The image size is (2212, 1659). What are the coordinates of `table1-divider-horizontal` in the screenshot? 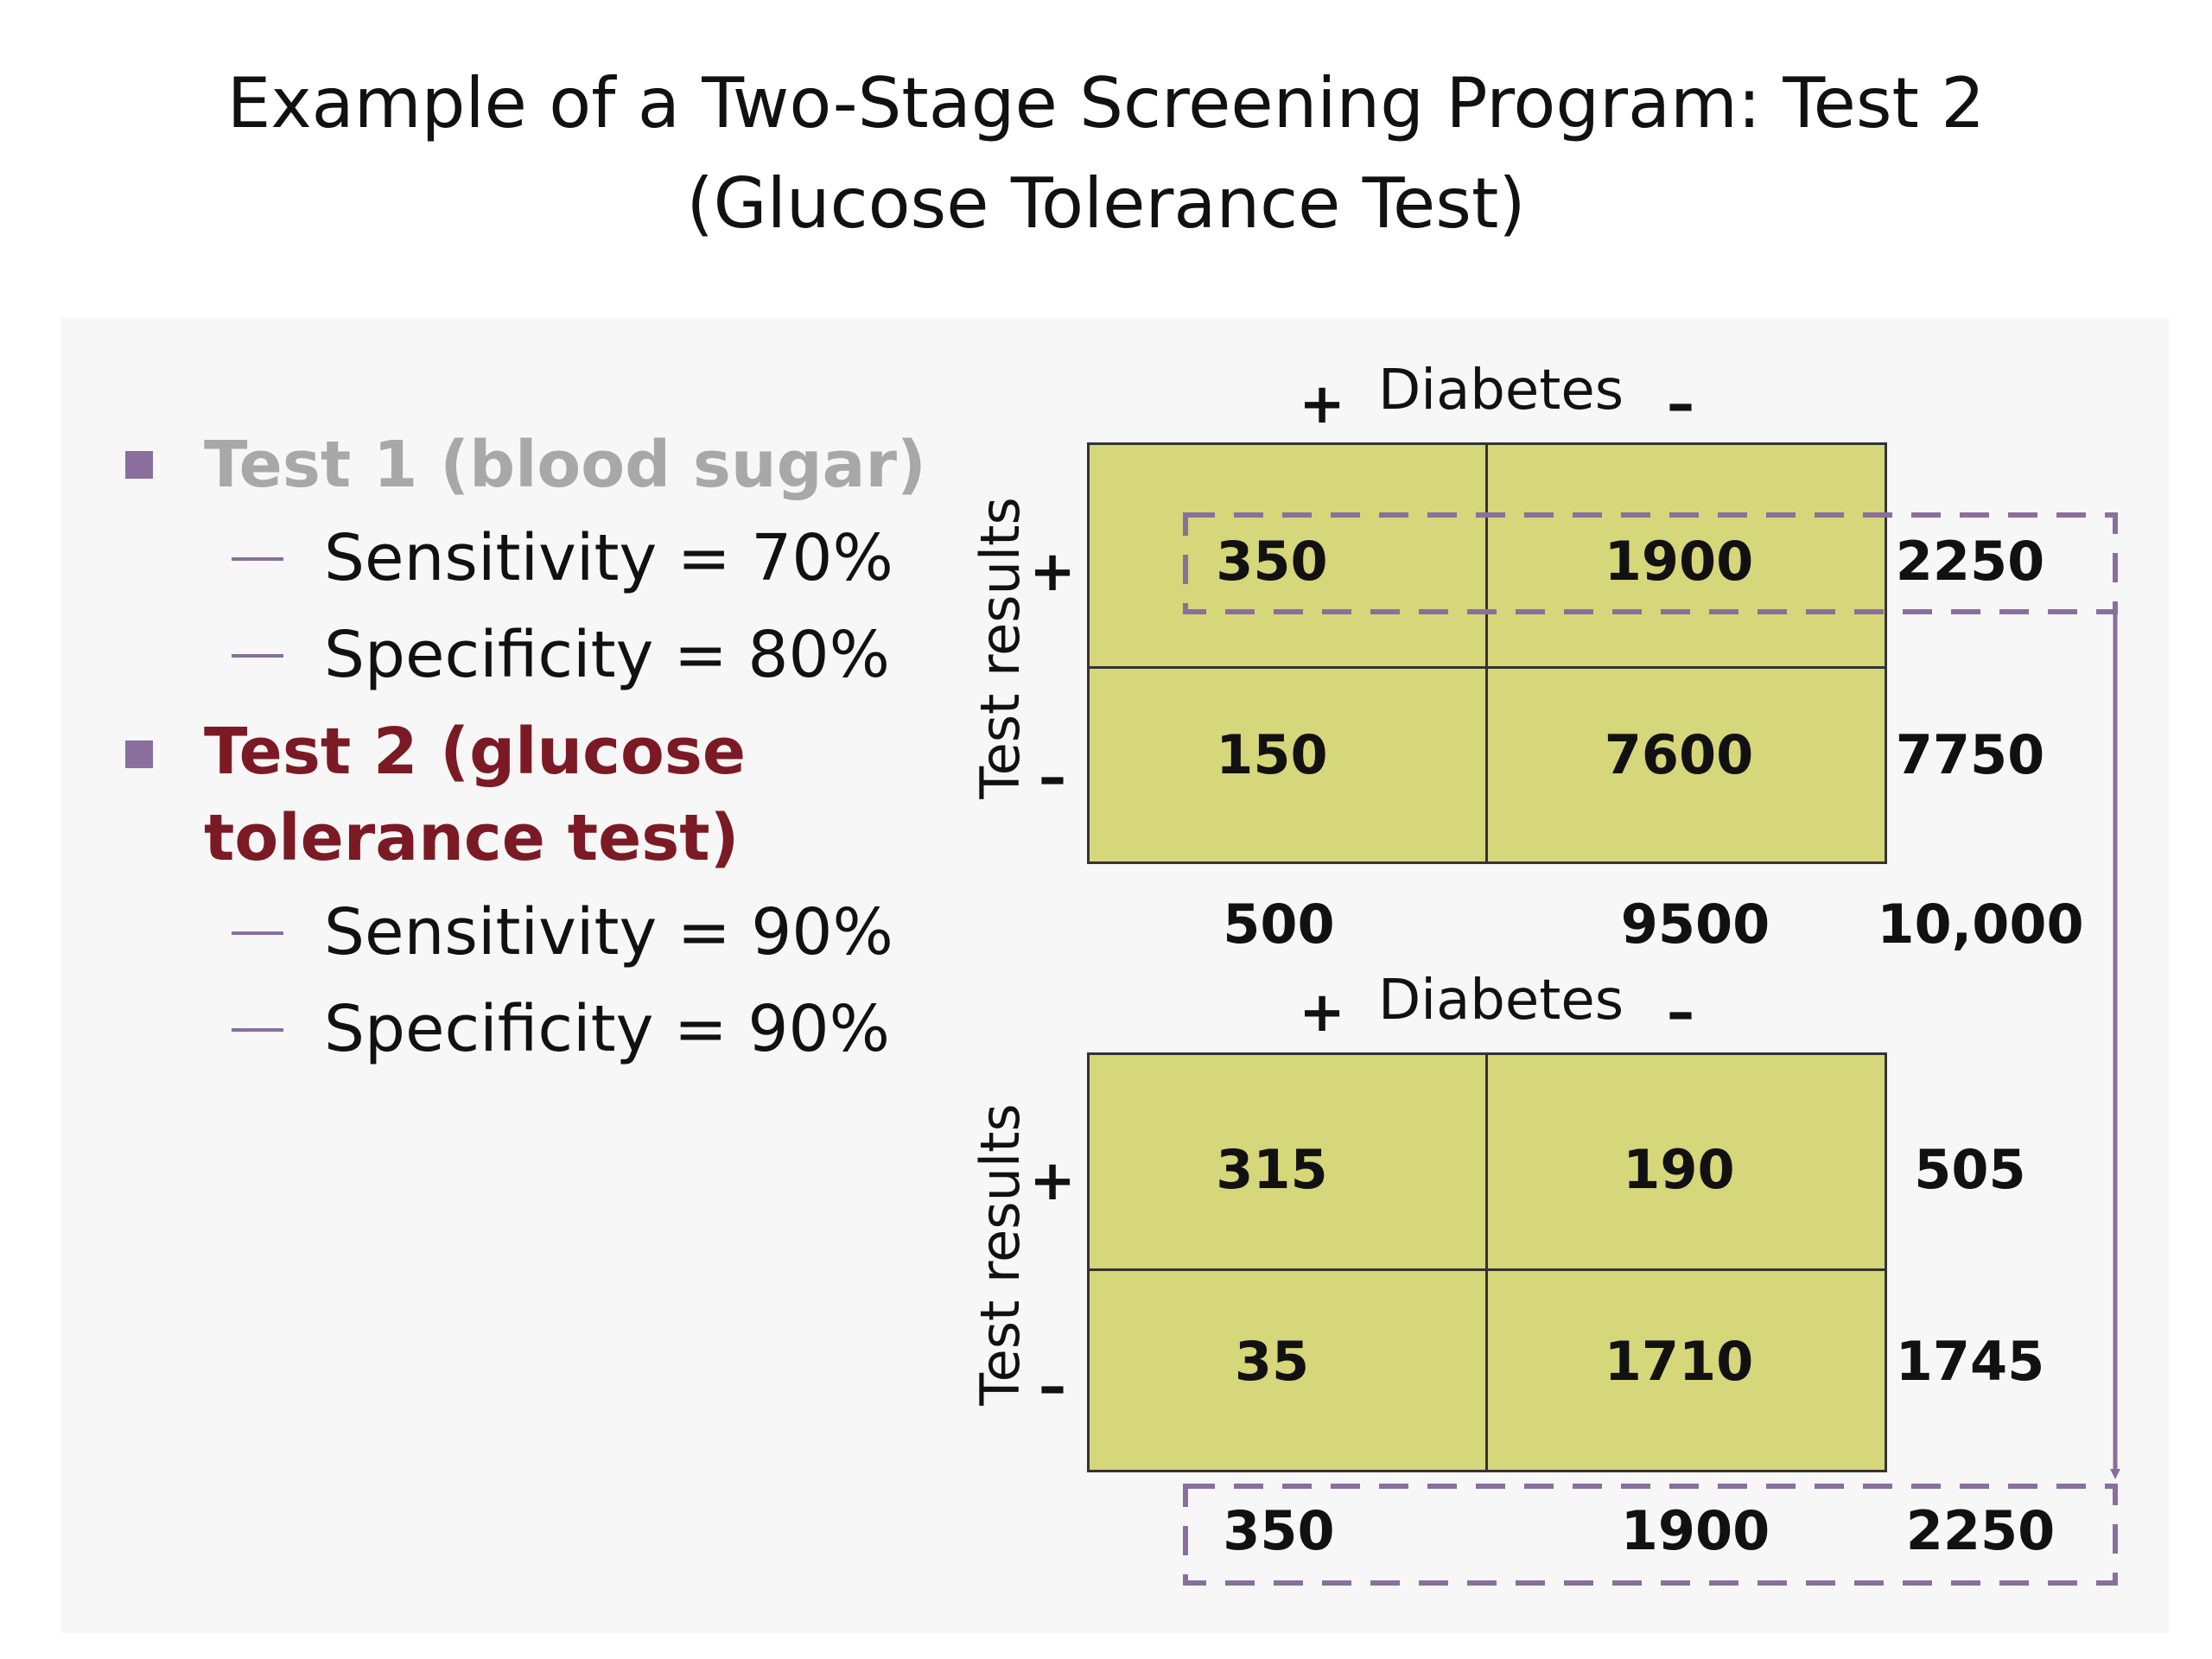 It's located at (1487, 667).